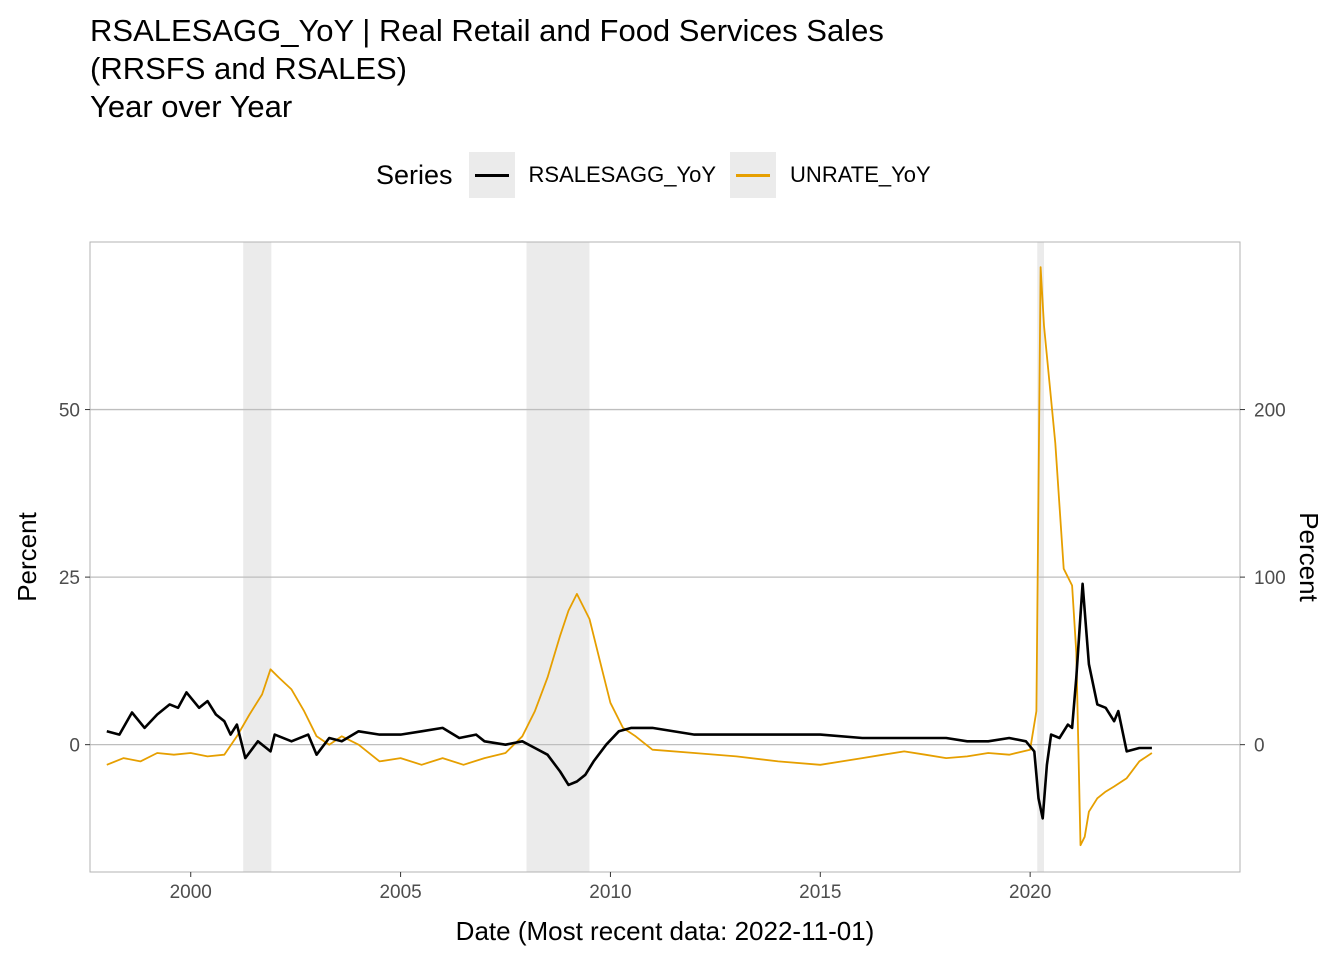  I want to click on x-tick-label-2020: 2020, so click(1030, 892).